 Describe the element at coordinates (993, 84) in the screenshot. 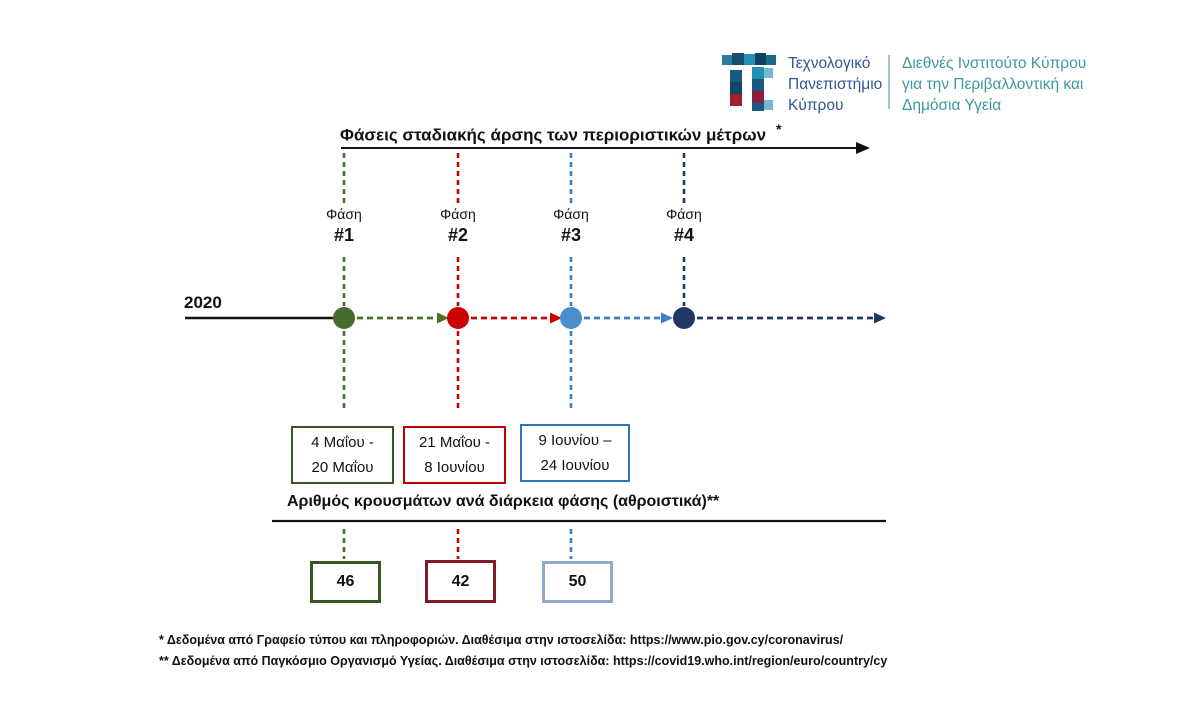

I see `institute-name-line: για την Περιβαλλοντική και` at that location.